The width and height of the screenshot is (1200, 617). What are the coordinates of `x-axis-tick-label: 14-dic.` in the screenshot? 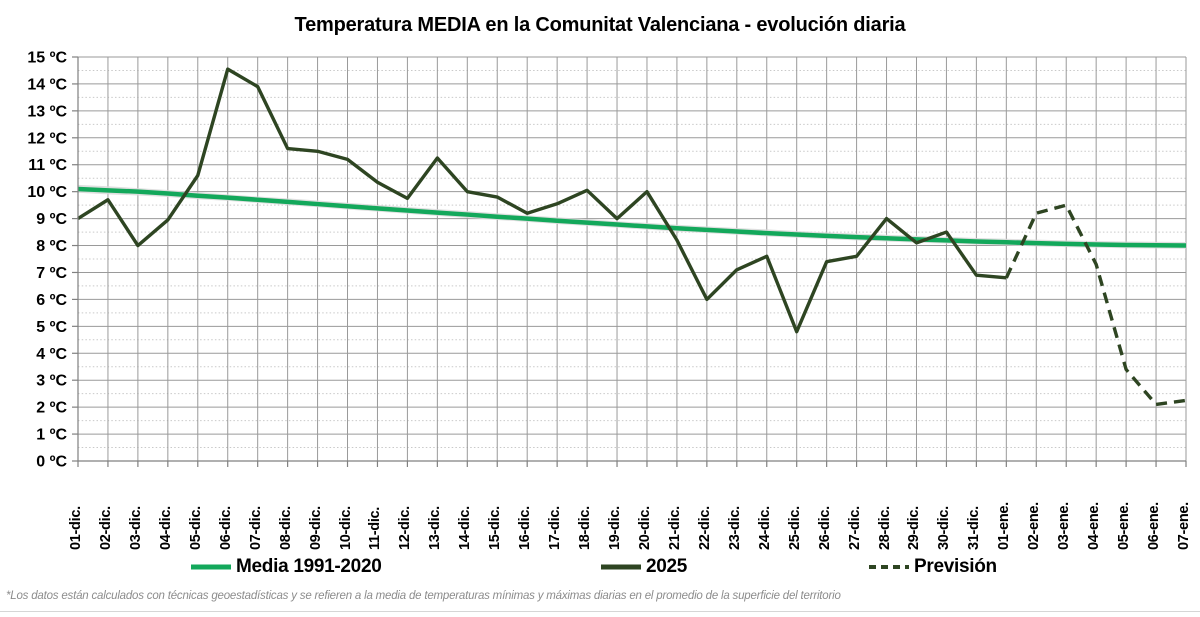 It's located at (465, 528).